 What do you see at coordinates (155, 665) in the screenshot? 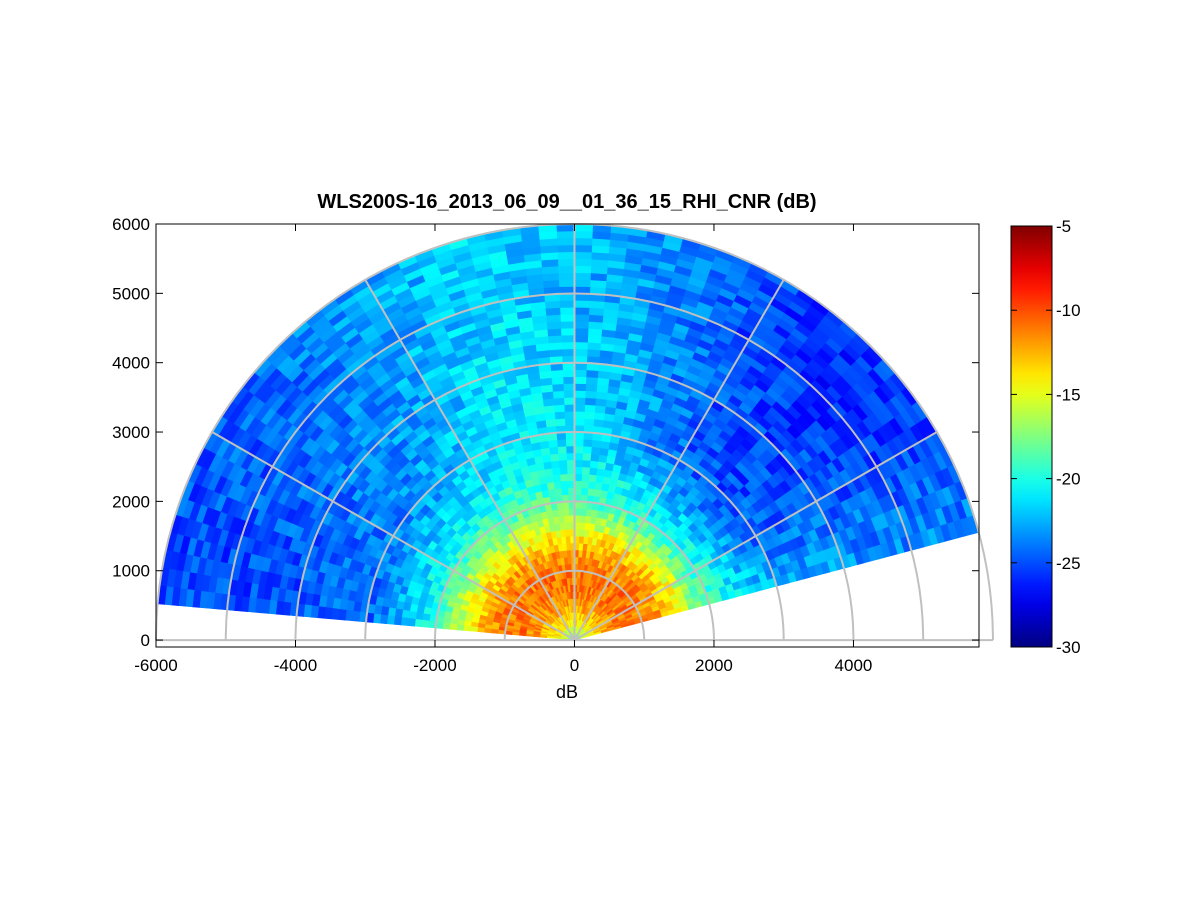
I see `x-tick-label: -6000` at bounding box center [155, 665].